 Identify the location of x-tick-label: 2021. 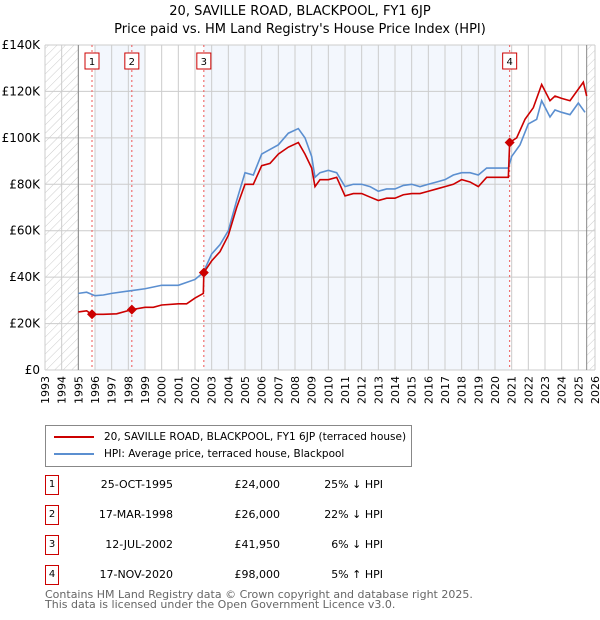
(512, 390).